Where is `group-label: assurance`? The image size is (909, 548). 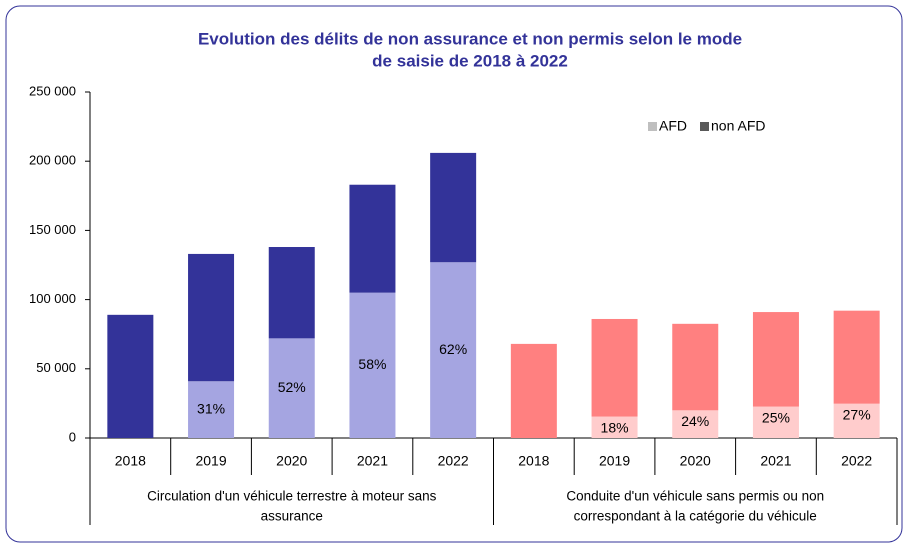 group-label: assurance is located at coordinates (292, 516).